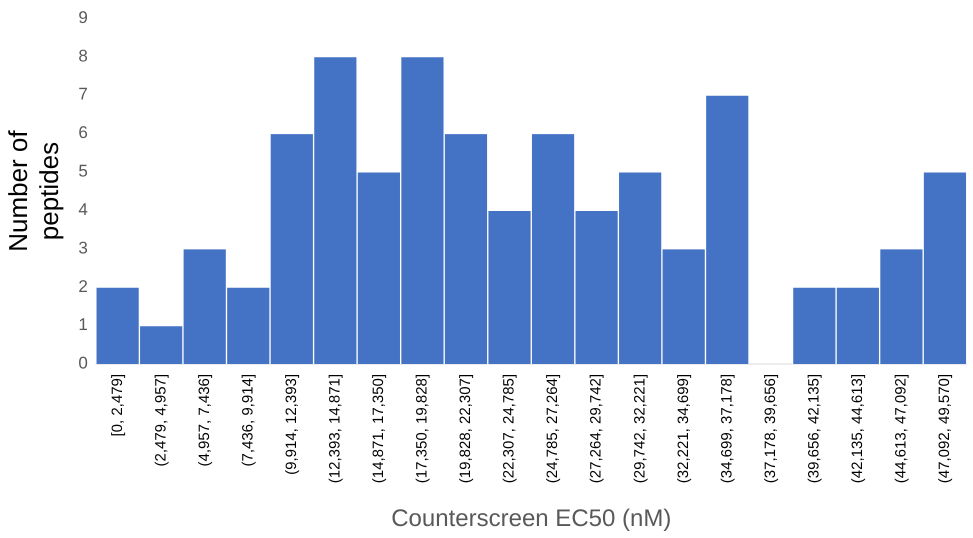 The height and width of the screenshot is (538, 973). Describe the element at coordinates (531, 518) in the screenshot. I see `x-axis-title: Counterscreen EC50 (nM)` at that location.